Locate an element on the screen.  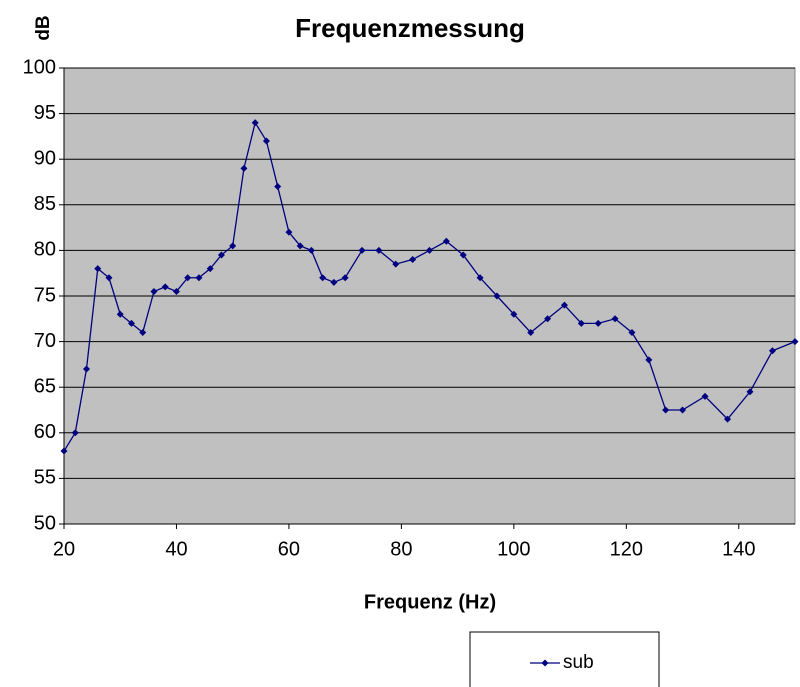
y-tick-label: 90 is located at coordinates (45, 158).